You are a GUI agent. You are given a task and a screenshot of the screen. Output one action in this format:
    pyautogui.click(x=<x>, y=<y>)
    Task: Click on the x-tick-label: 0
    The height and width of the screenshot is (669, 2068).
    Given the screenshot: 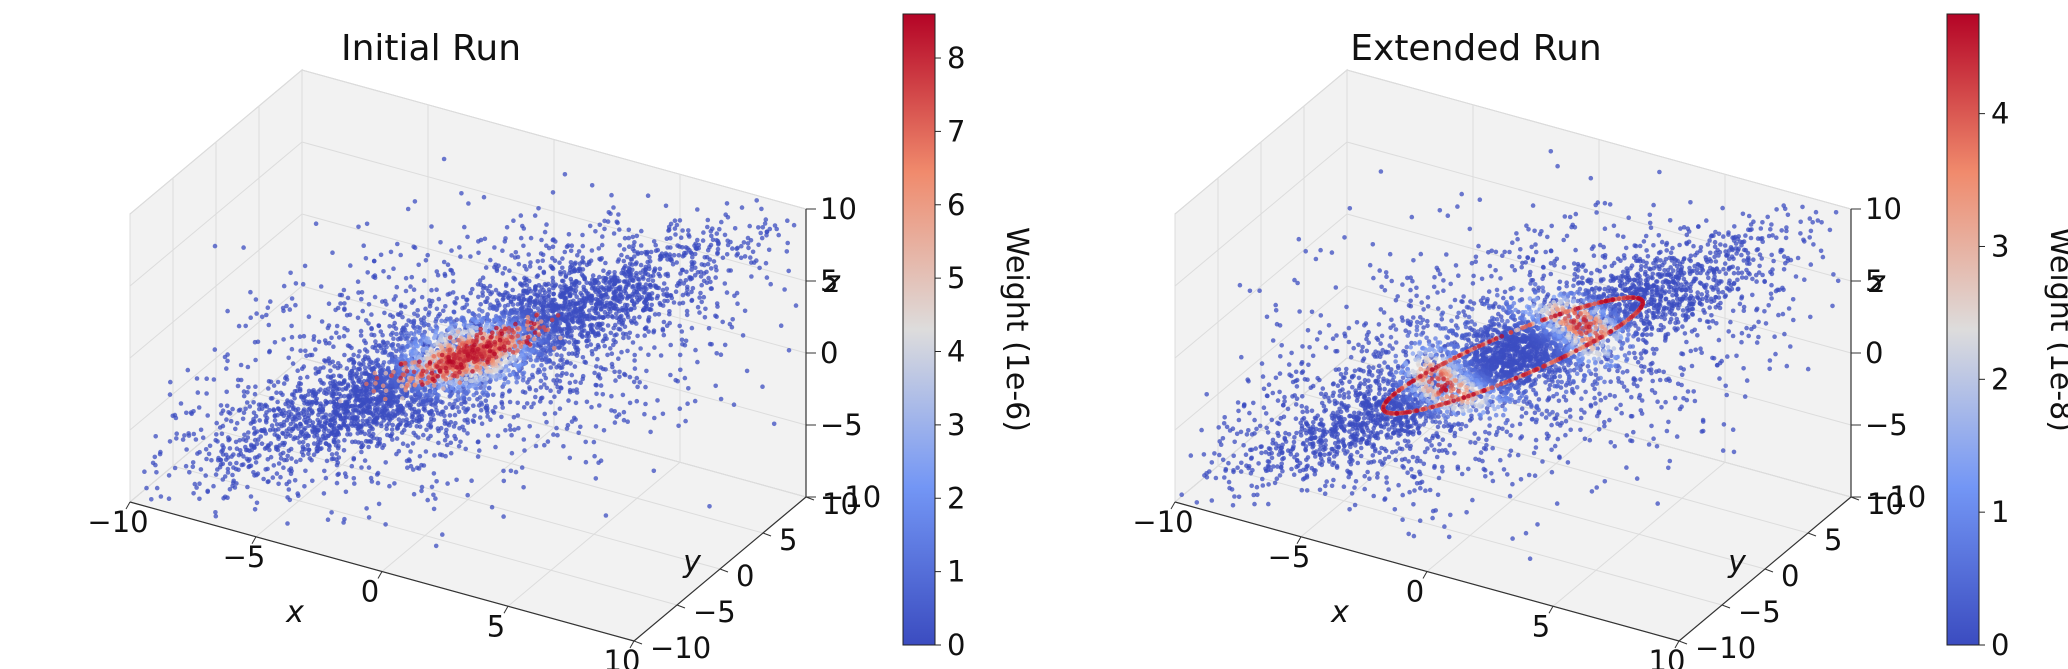 What is the action you would take?
    pyautogui.click(x=370, y=592)
    